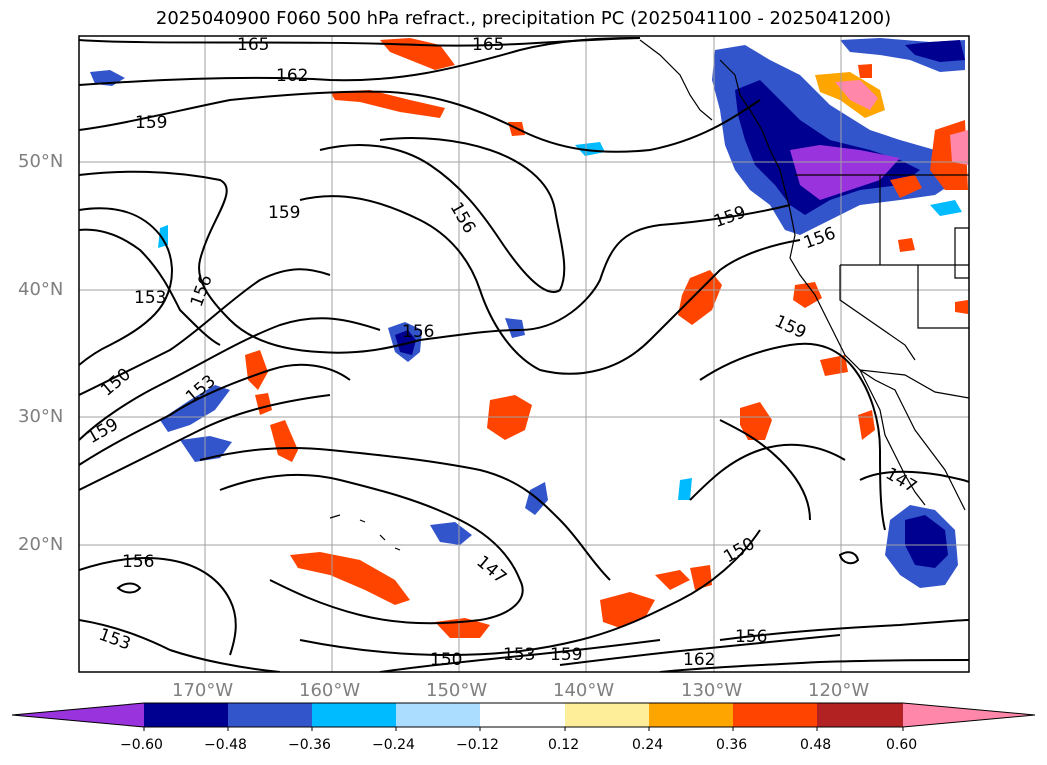  What do you see at coordinates (892, 437) in the screenshot?
I see `coastline-baja` at bounding box center [892, 437].